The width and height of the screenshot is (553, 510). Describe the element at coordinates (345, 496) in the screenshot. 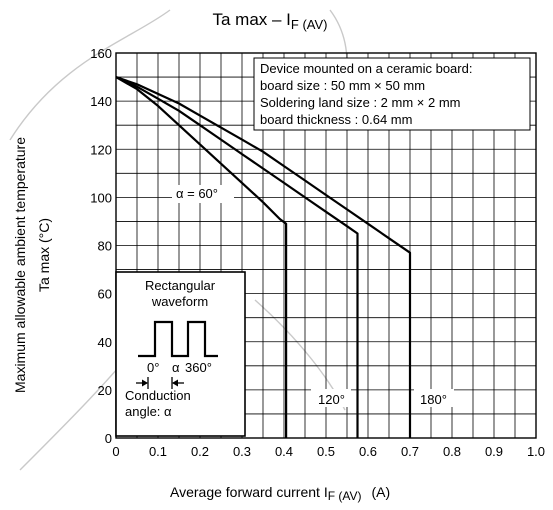

I see `x-axis-label-sub: F (AV)` at that location.